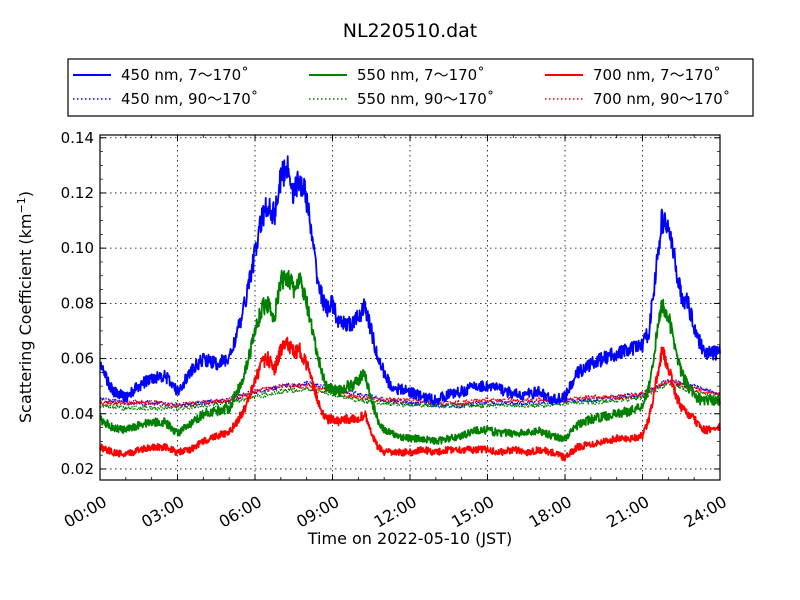 The width and height of the screenshot is (800, 600). I want to click on x-tick-label: 03:00, so click(162, 512).